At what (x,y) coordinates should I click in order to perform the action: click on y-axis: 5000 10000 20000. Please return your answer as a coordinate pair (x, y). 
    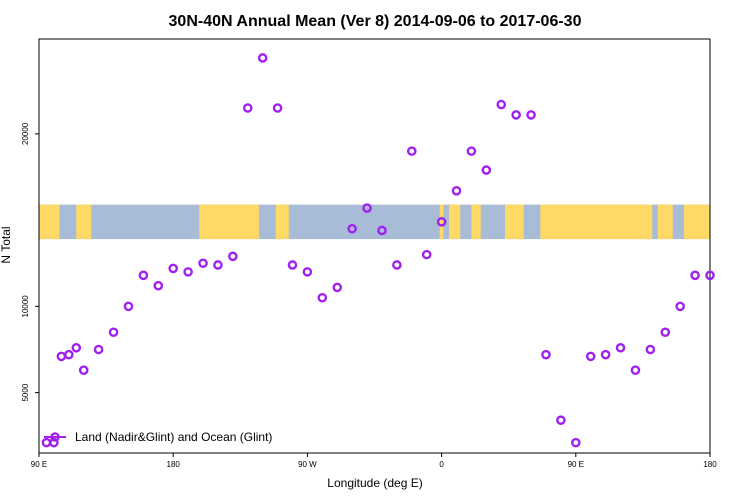
    Looking at the image, I should click on (30, 262).